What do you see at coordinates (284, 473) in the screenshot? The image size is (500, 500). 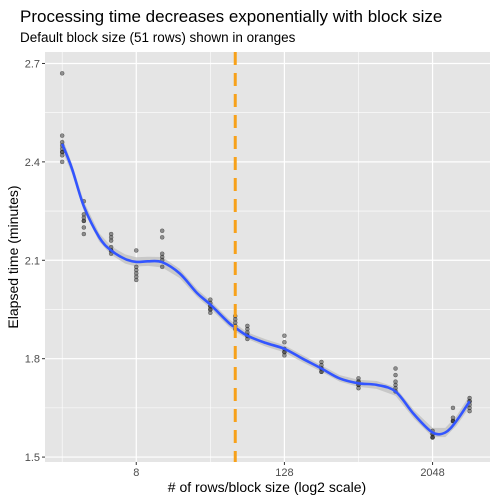 I see `x-tick-label: 128` at bounding box center [284, 473].